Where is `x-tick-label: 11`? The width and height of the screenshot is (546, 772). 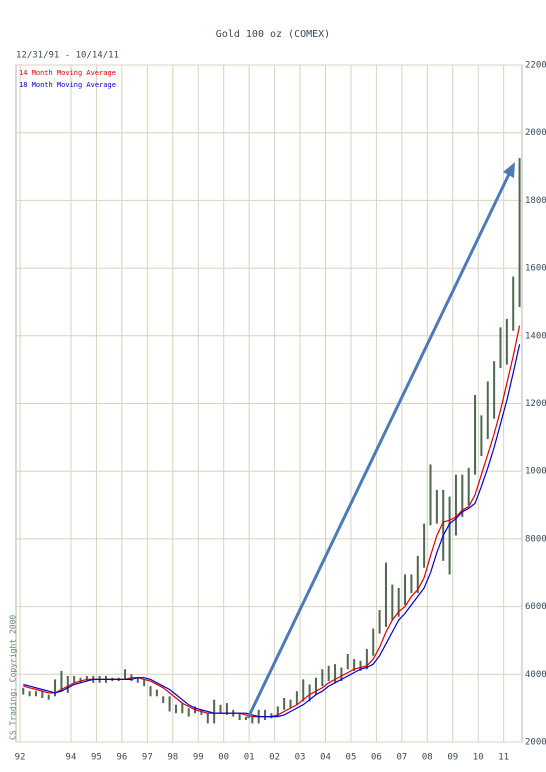
x-tick-label: 11 is located at coordinates (503, 758).